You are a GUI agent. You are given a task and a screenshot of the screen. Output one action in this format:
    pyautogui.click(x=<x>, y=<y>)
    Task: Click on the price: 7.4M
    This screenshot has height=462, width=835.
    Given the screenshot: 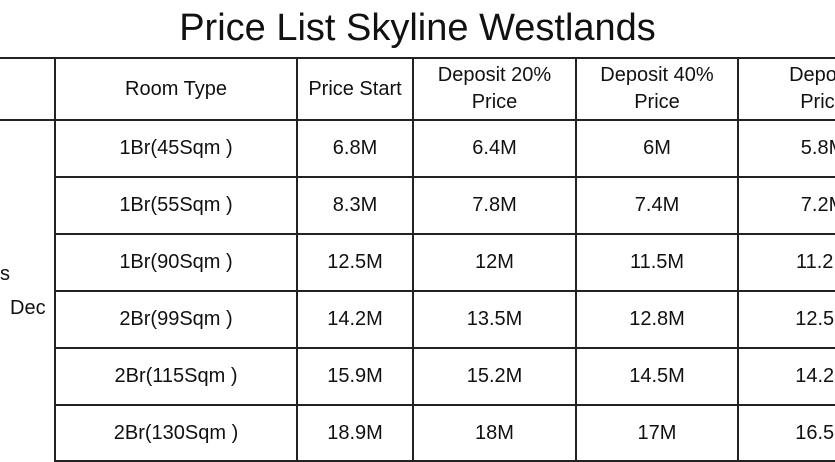 What is the action you would take?
    pyautogui.click(x=657, y=205)
    